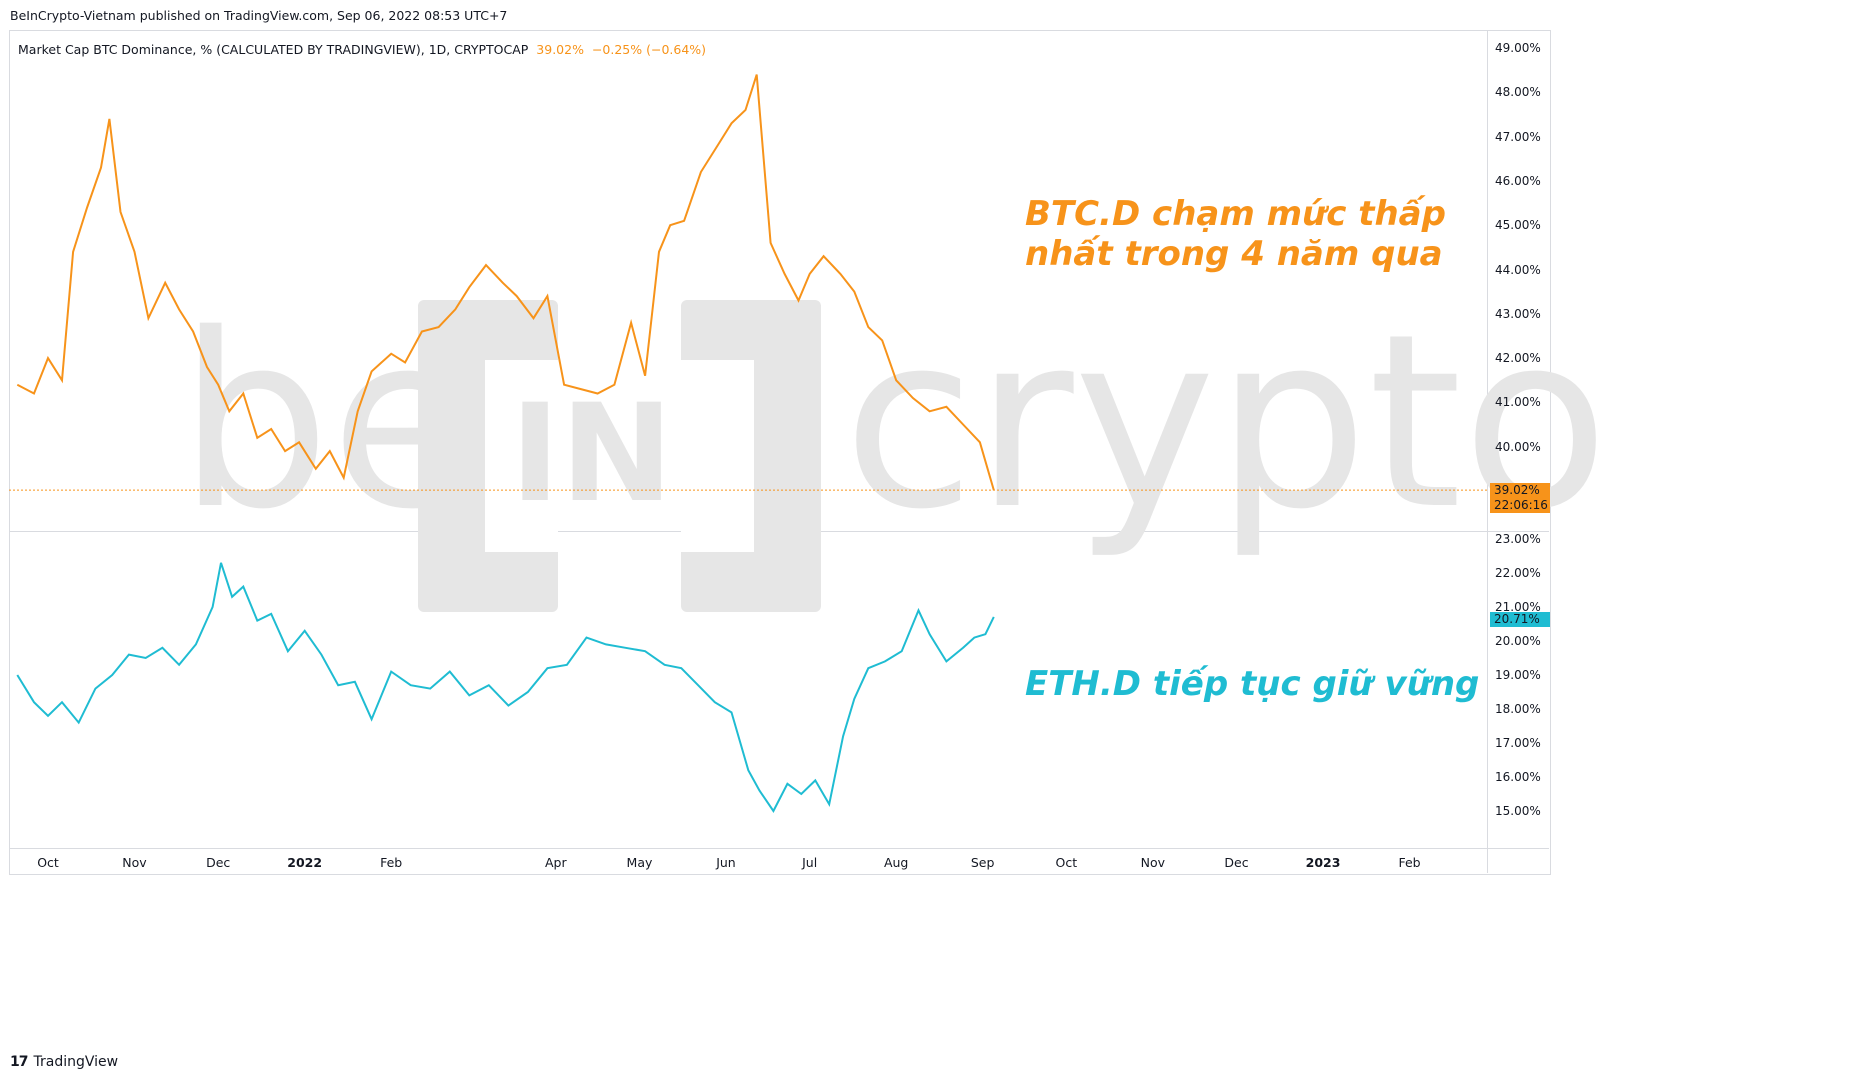 The image size is (1856, 1080). Describe the element at coordinates (1518, 641) in the screenshot. I see `y-tick-label: 20.00%` at that location.